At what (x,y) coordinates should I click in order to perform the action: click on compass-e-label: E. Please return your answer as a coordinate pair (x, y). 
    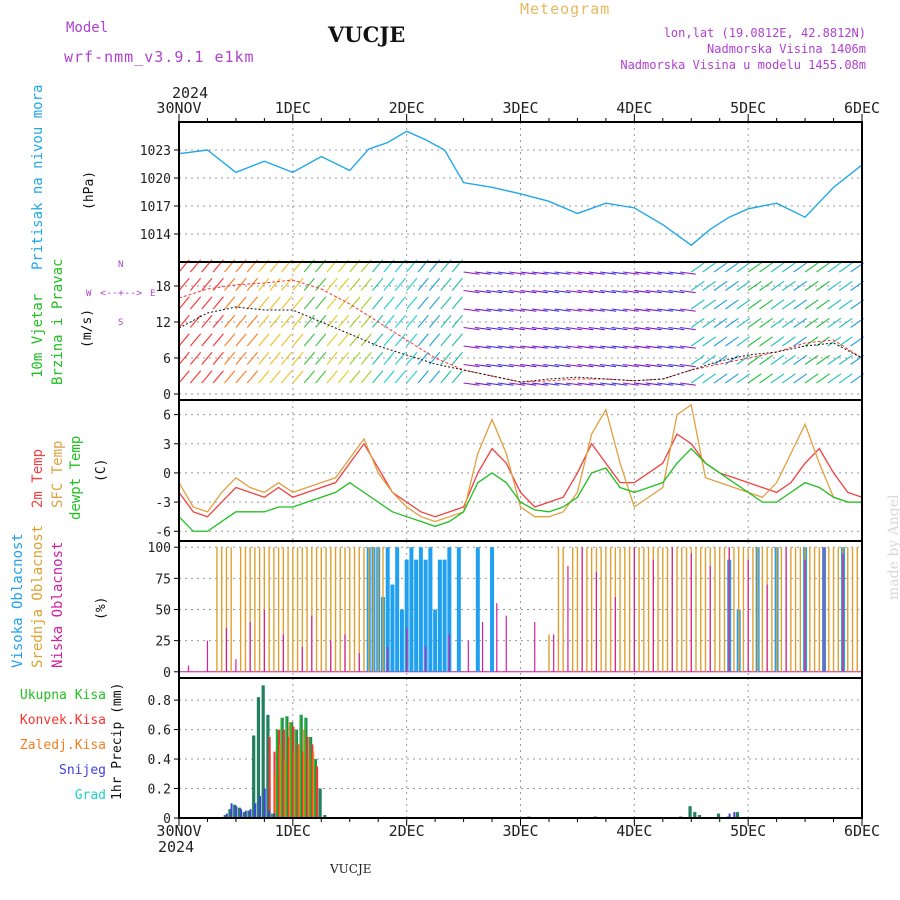
    Looking at the image, I should click on (153, 294).